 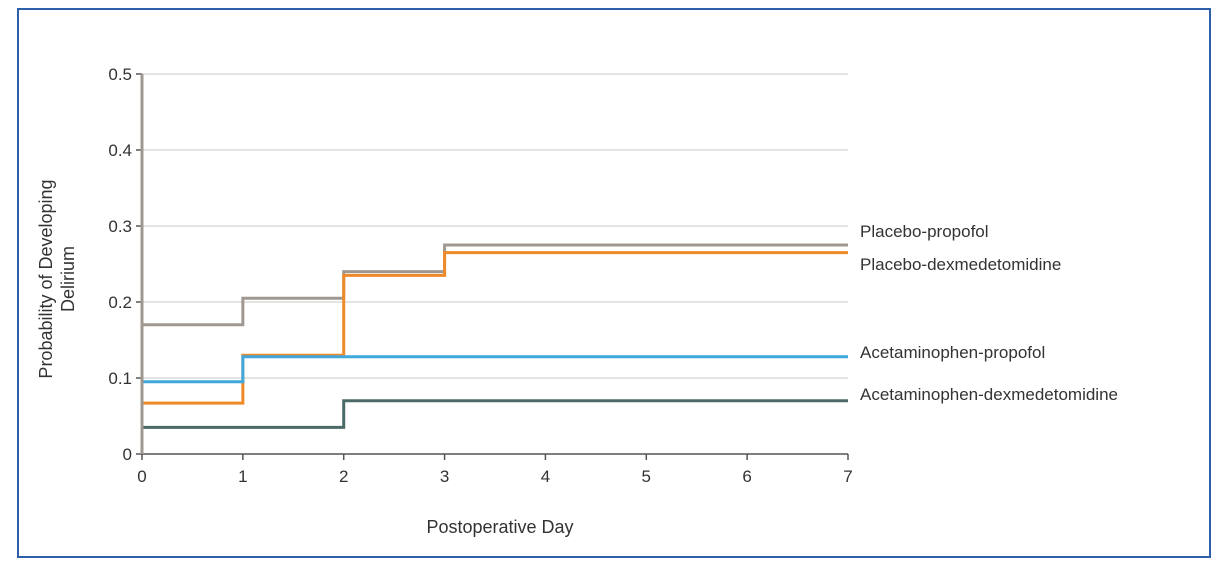 I want to click on series-label-1: Placebo-dexmedetomidine, so click(x=960, y=264).